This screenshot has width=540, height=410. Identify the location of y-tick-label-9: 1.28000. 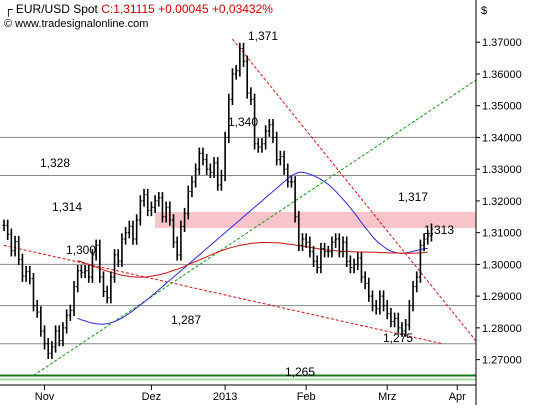
(502, 329).